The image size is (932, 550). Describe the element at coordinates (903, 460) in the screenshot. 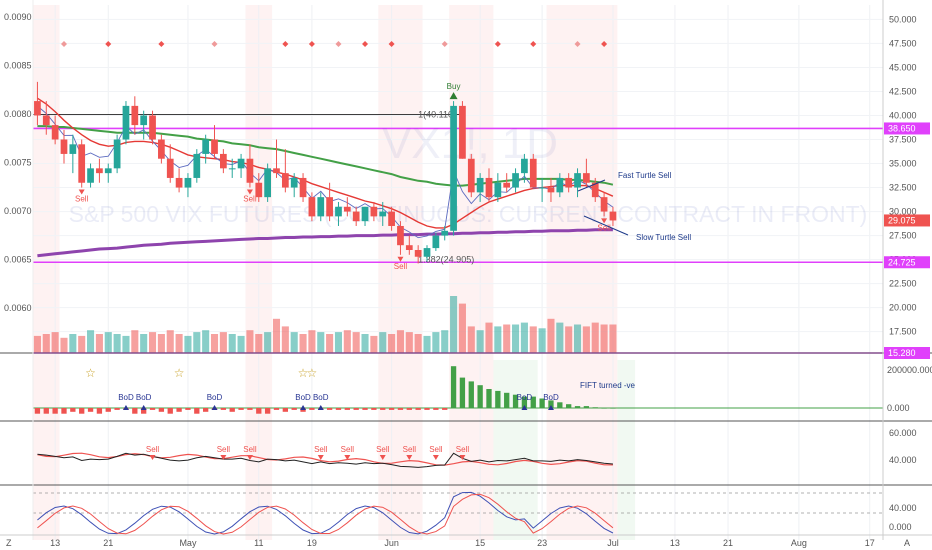

I see `osc2-tick-label: 40.000` at that location.